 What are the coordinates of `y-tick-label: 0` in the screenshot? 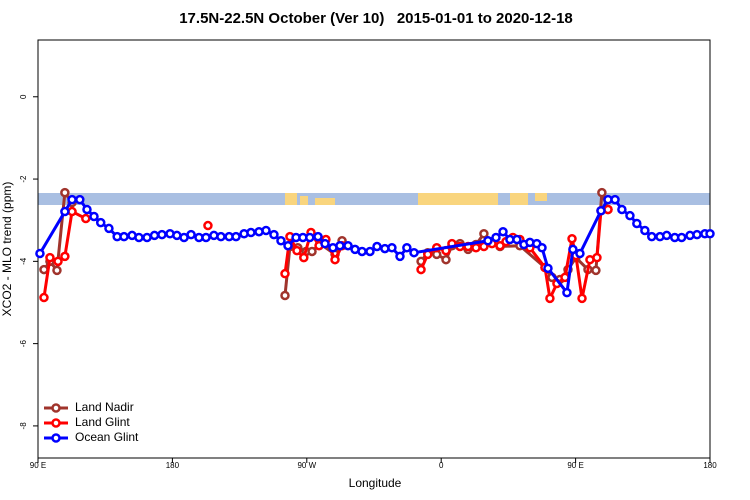 It's located at (23, 96).